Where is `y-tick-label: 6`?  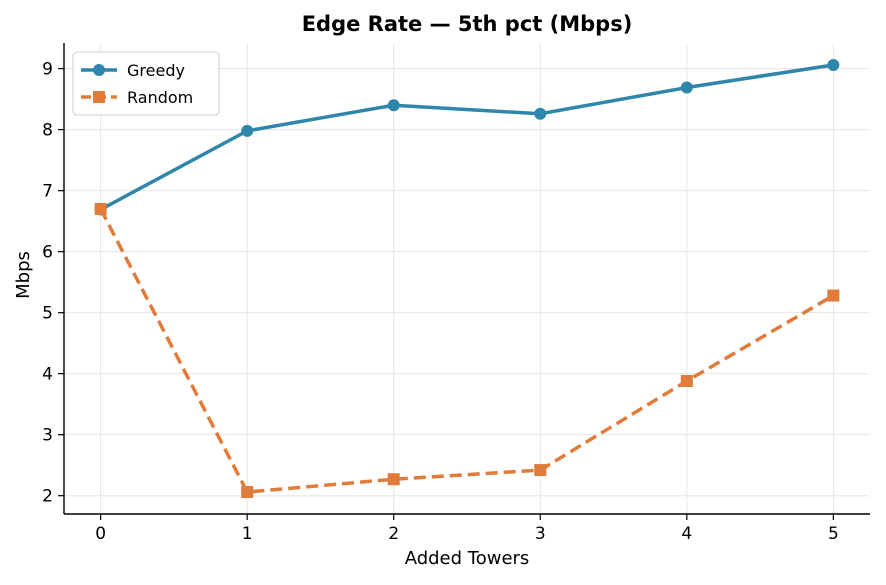
y-tick-label: 6 is located at coordinates (47, 253).